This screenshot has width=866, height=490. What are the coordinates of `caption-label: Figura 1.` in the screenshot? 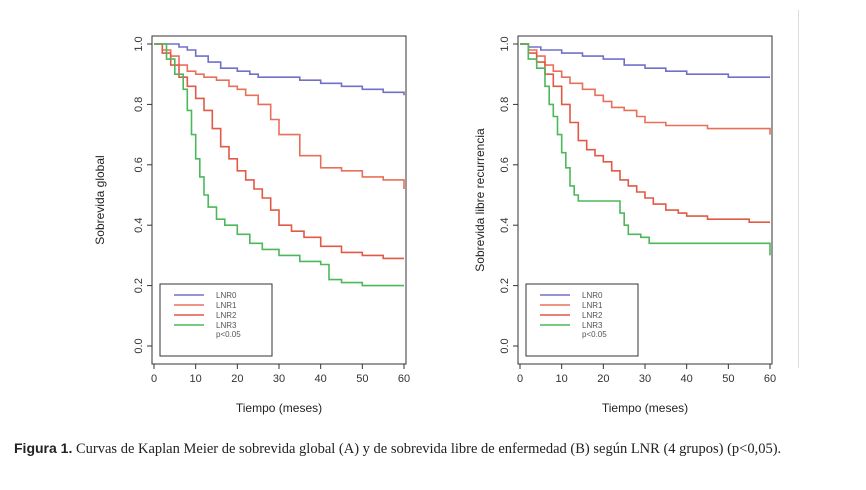 It's located at (43, 448).